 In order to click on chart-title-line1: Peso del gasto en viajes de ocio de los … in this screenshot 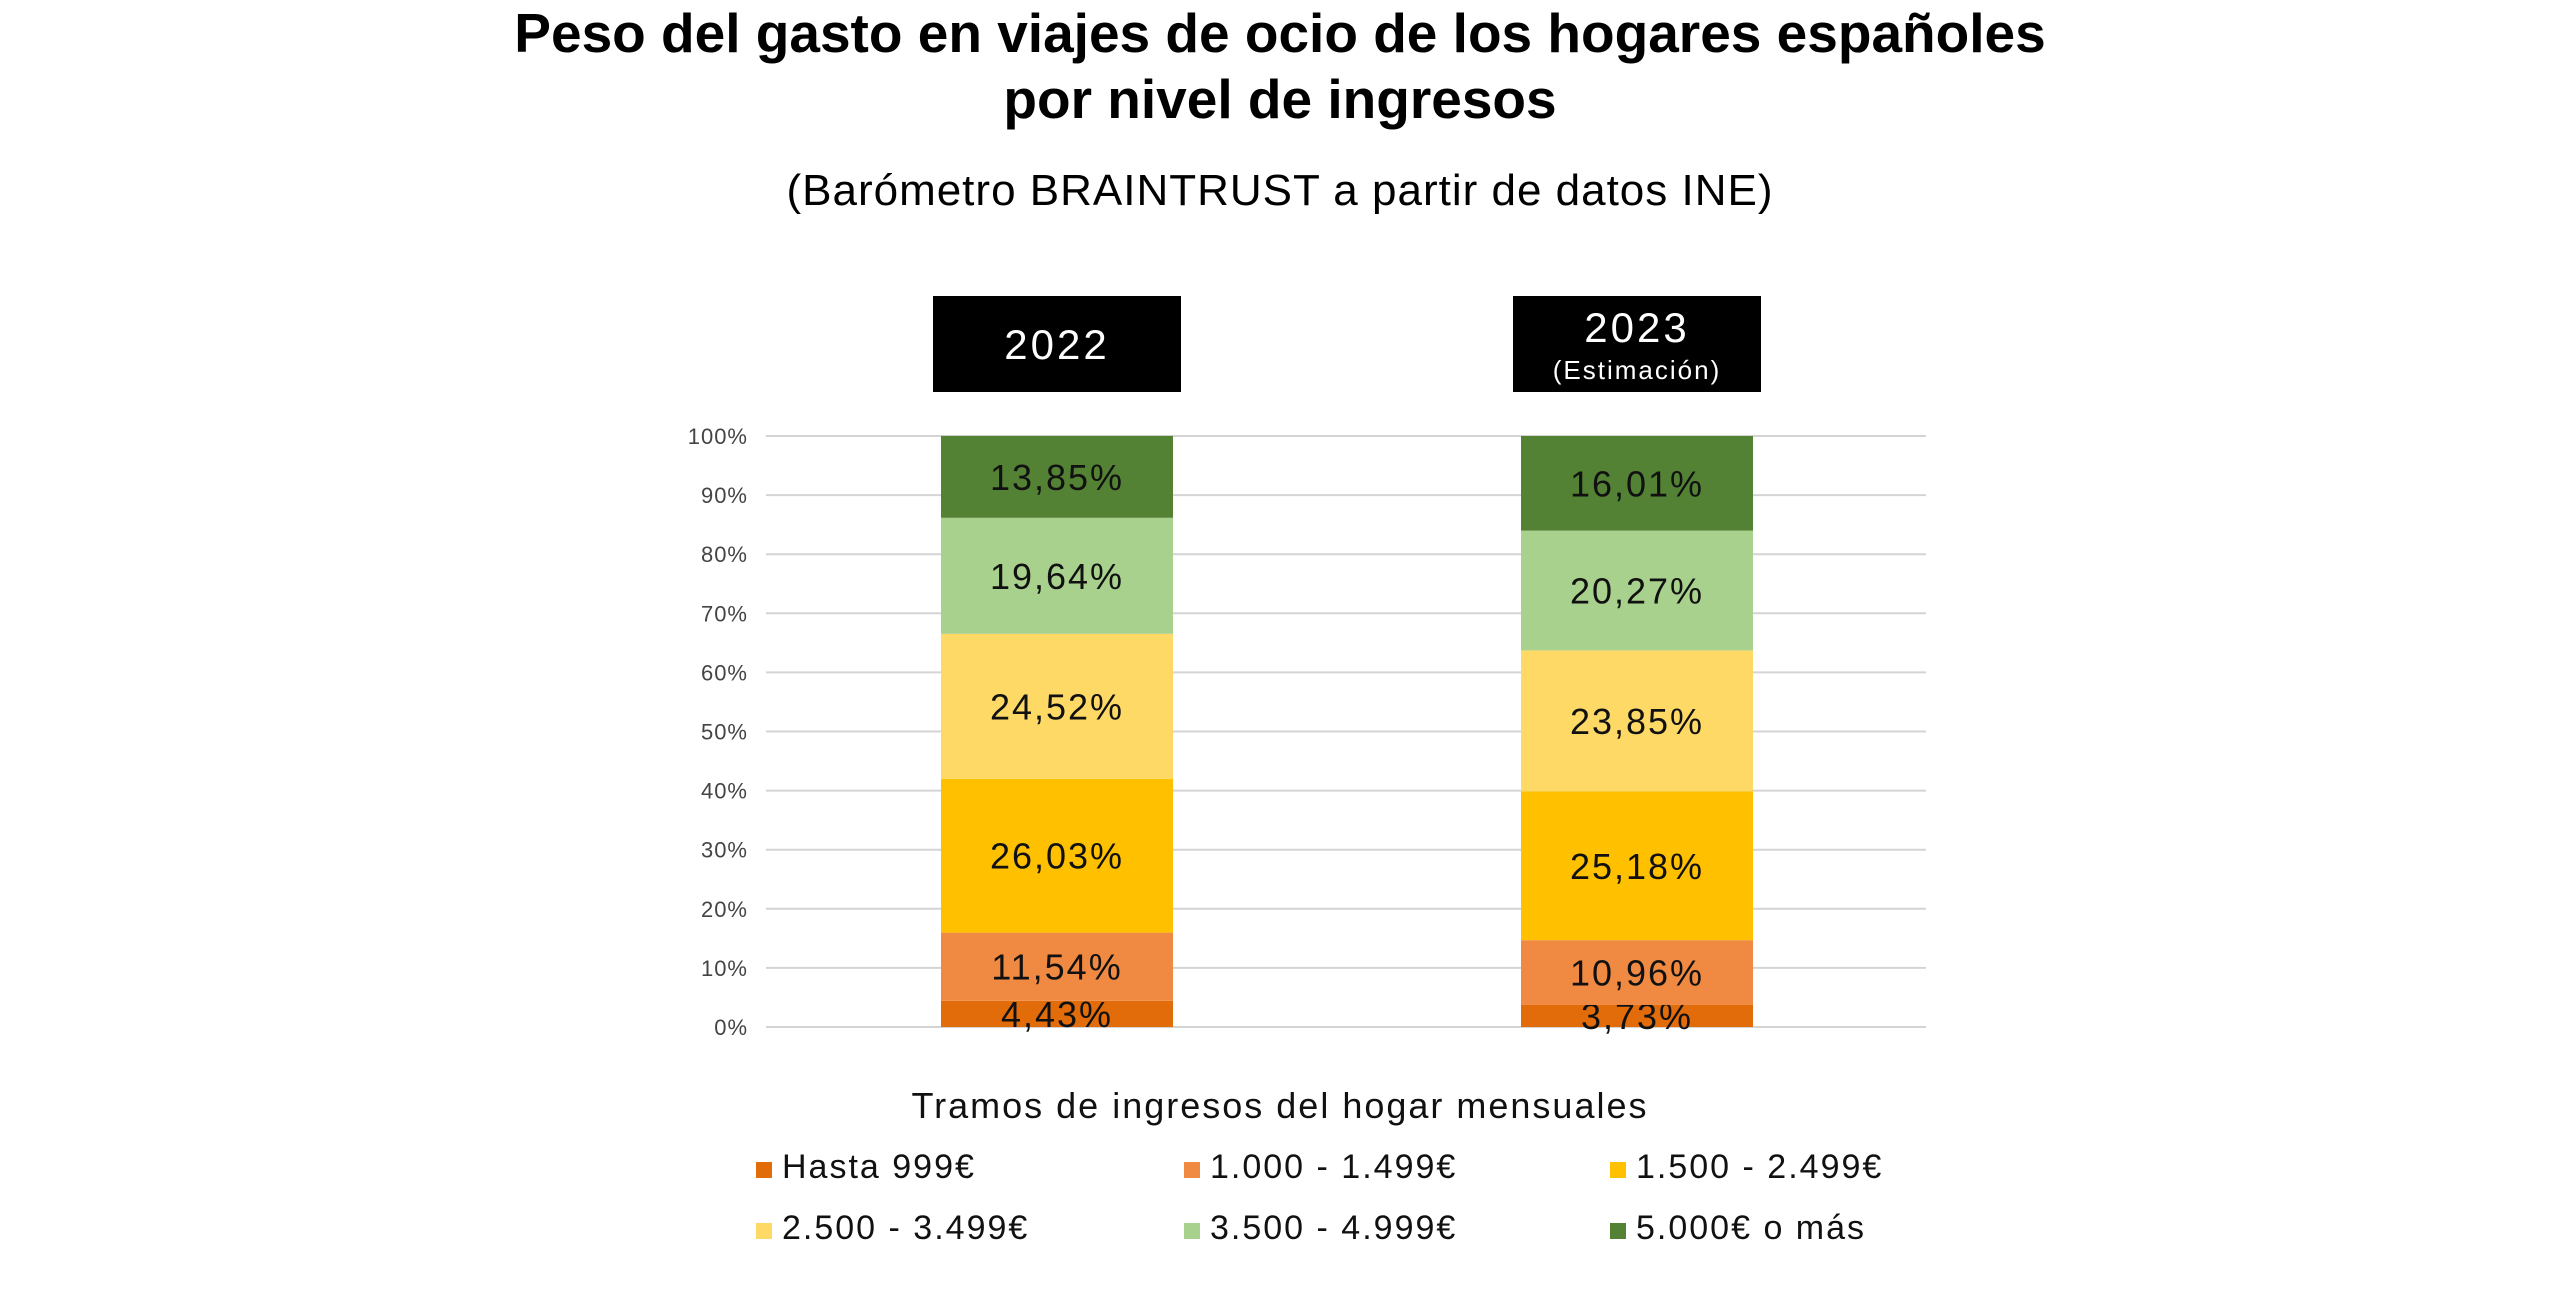, I will do `click(1279, 33)`.